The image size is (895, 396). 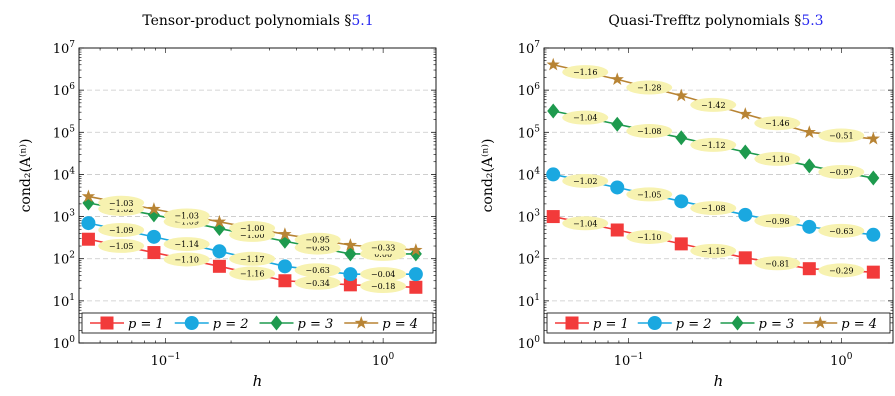 I want to click on slope-label: −0.51, so click(x=841, y=136).